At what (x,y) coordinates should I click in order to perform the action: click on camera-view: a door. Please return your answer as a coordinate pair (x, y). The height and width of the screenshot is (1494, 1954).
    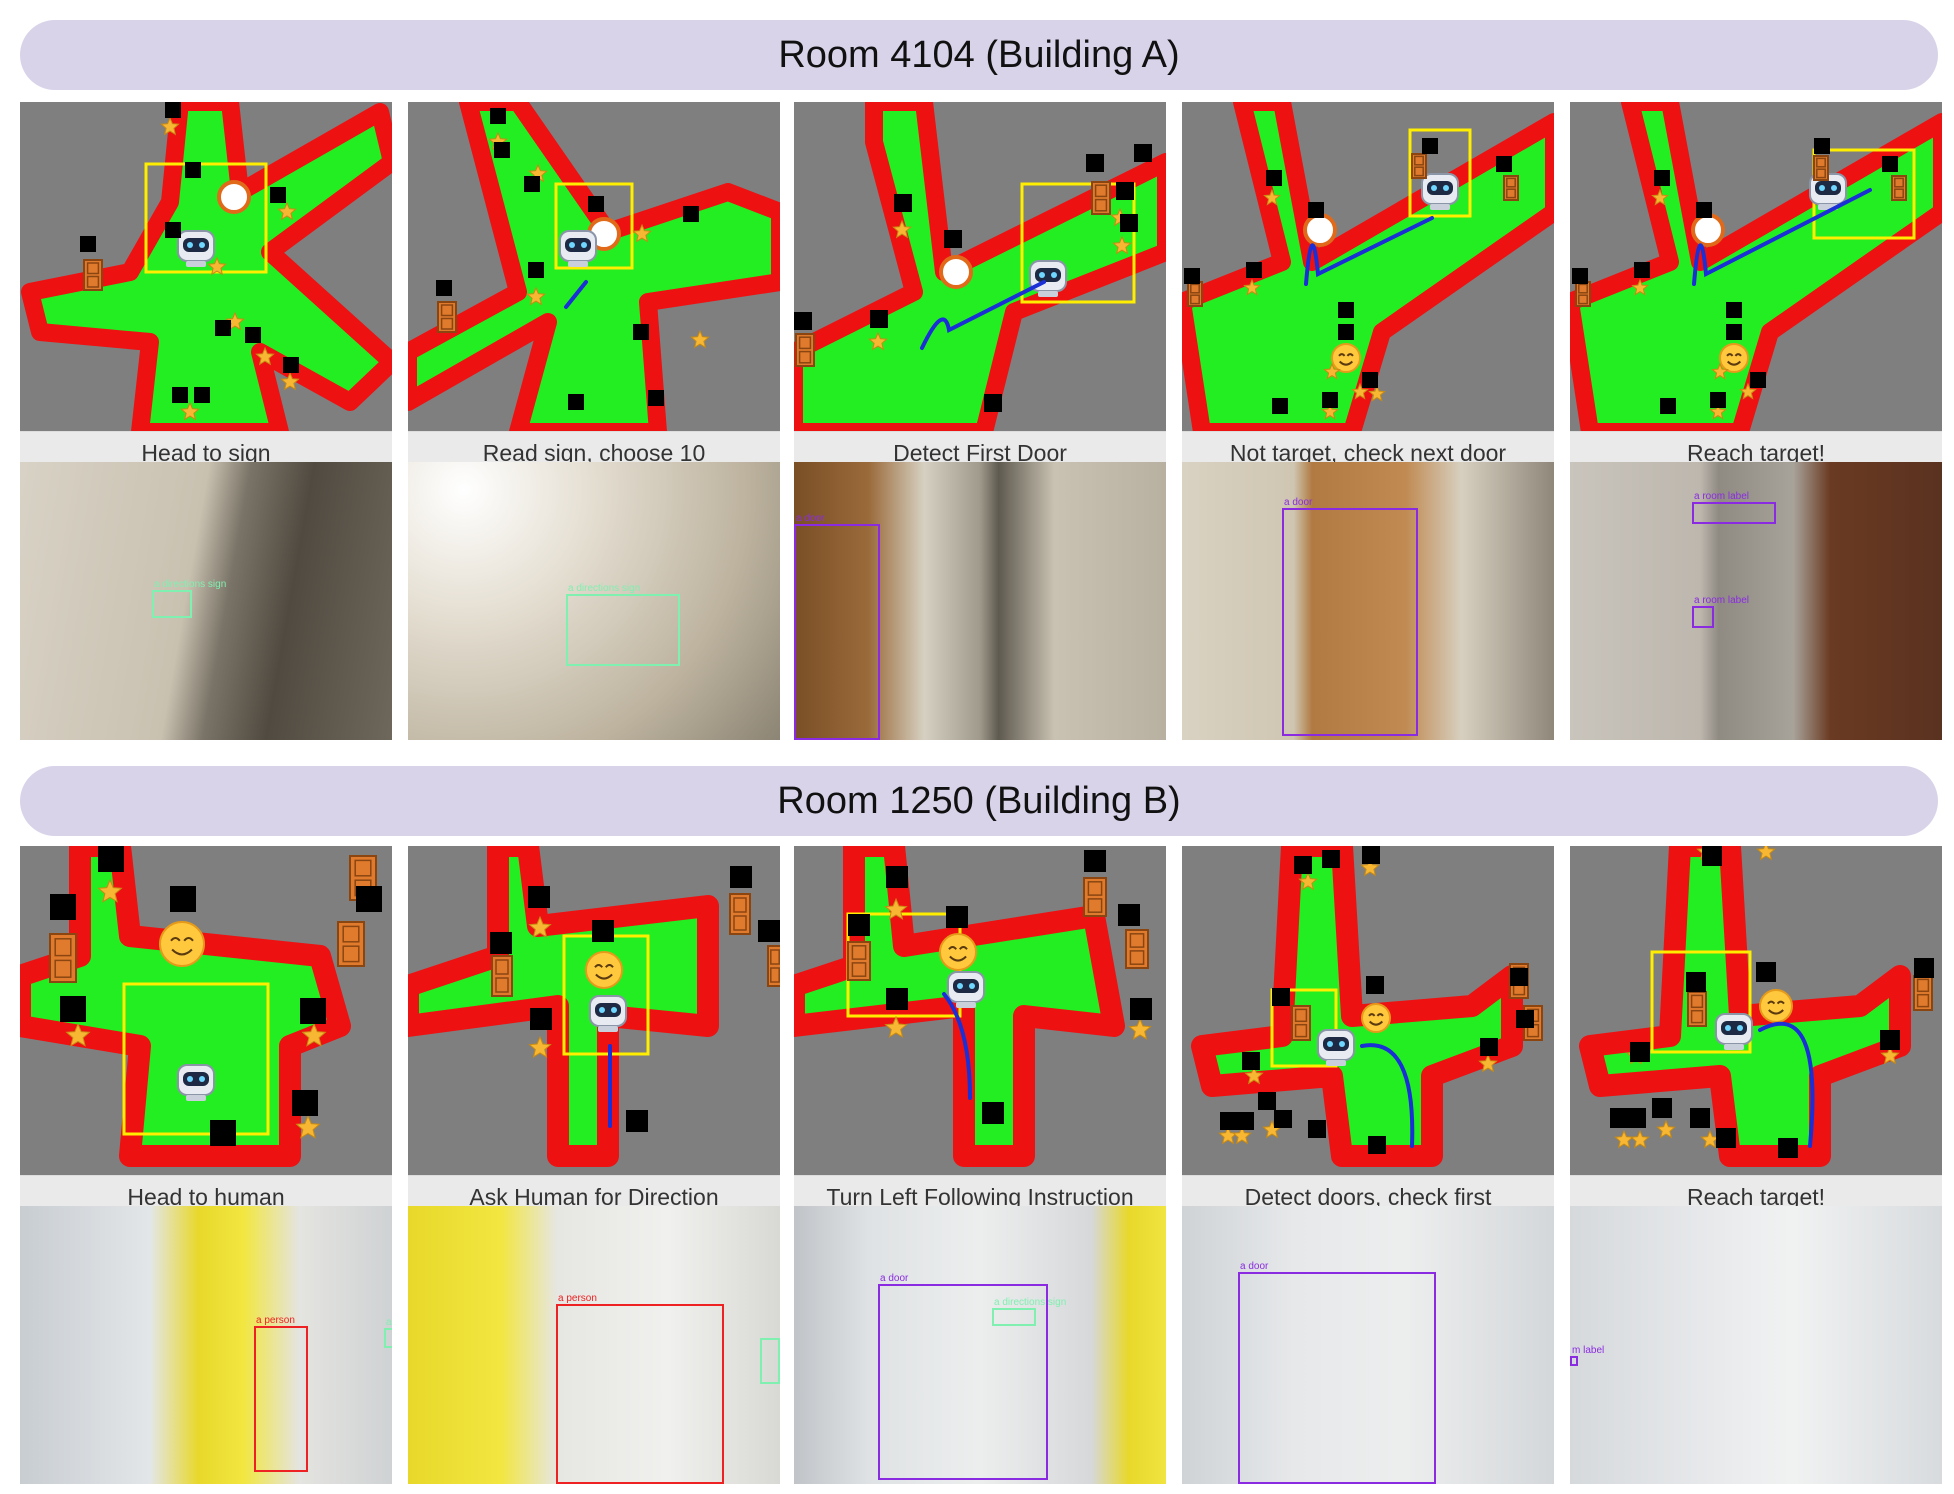
    Looking at the image, I should click on (1368, 1345).